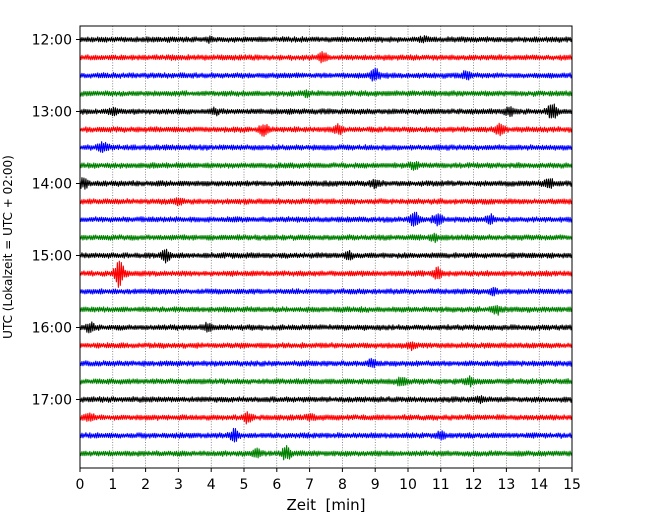  Describe the element at coordinates (178, 485) in the screenshot. I see `x-tick-label: 3` at that location.